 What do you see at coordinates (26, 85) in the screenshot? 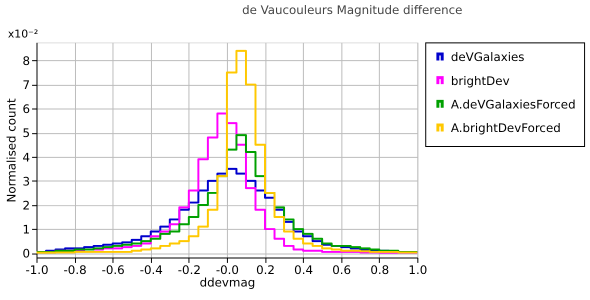
I see `y-tick-label: 7` at bounding box center [26, 85].